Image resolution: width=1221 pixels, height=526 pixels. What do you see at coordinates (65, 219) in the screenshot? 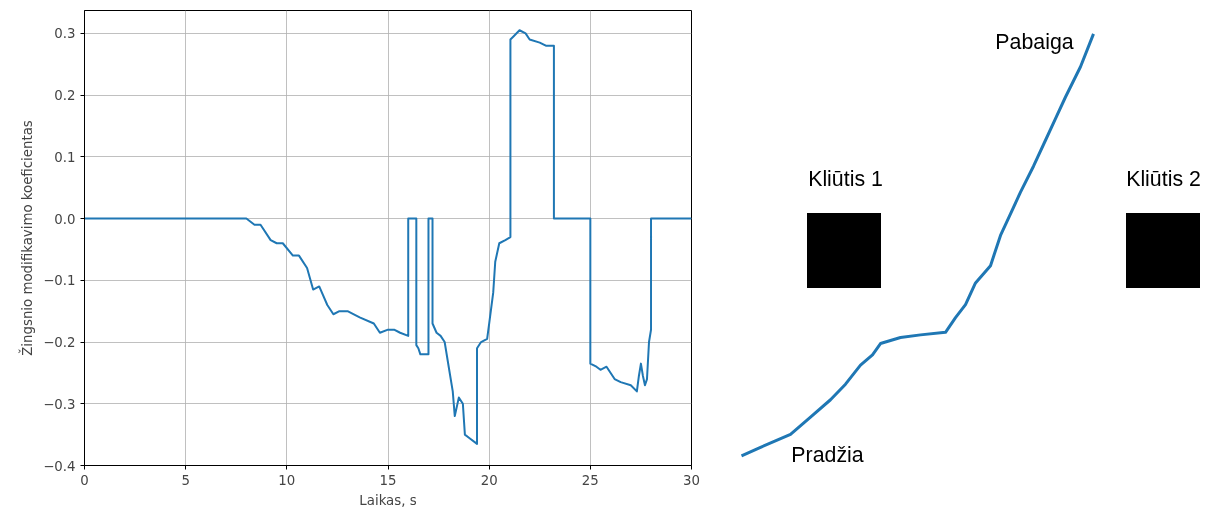
I see `y-tick-label: 0.0` at bounding box center [65, 219].